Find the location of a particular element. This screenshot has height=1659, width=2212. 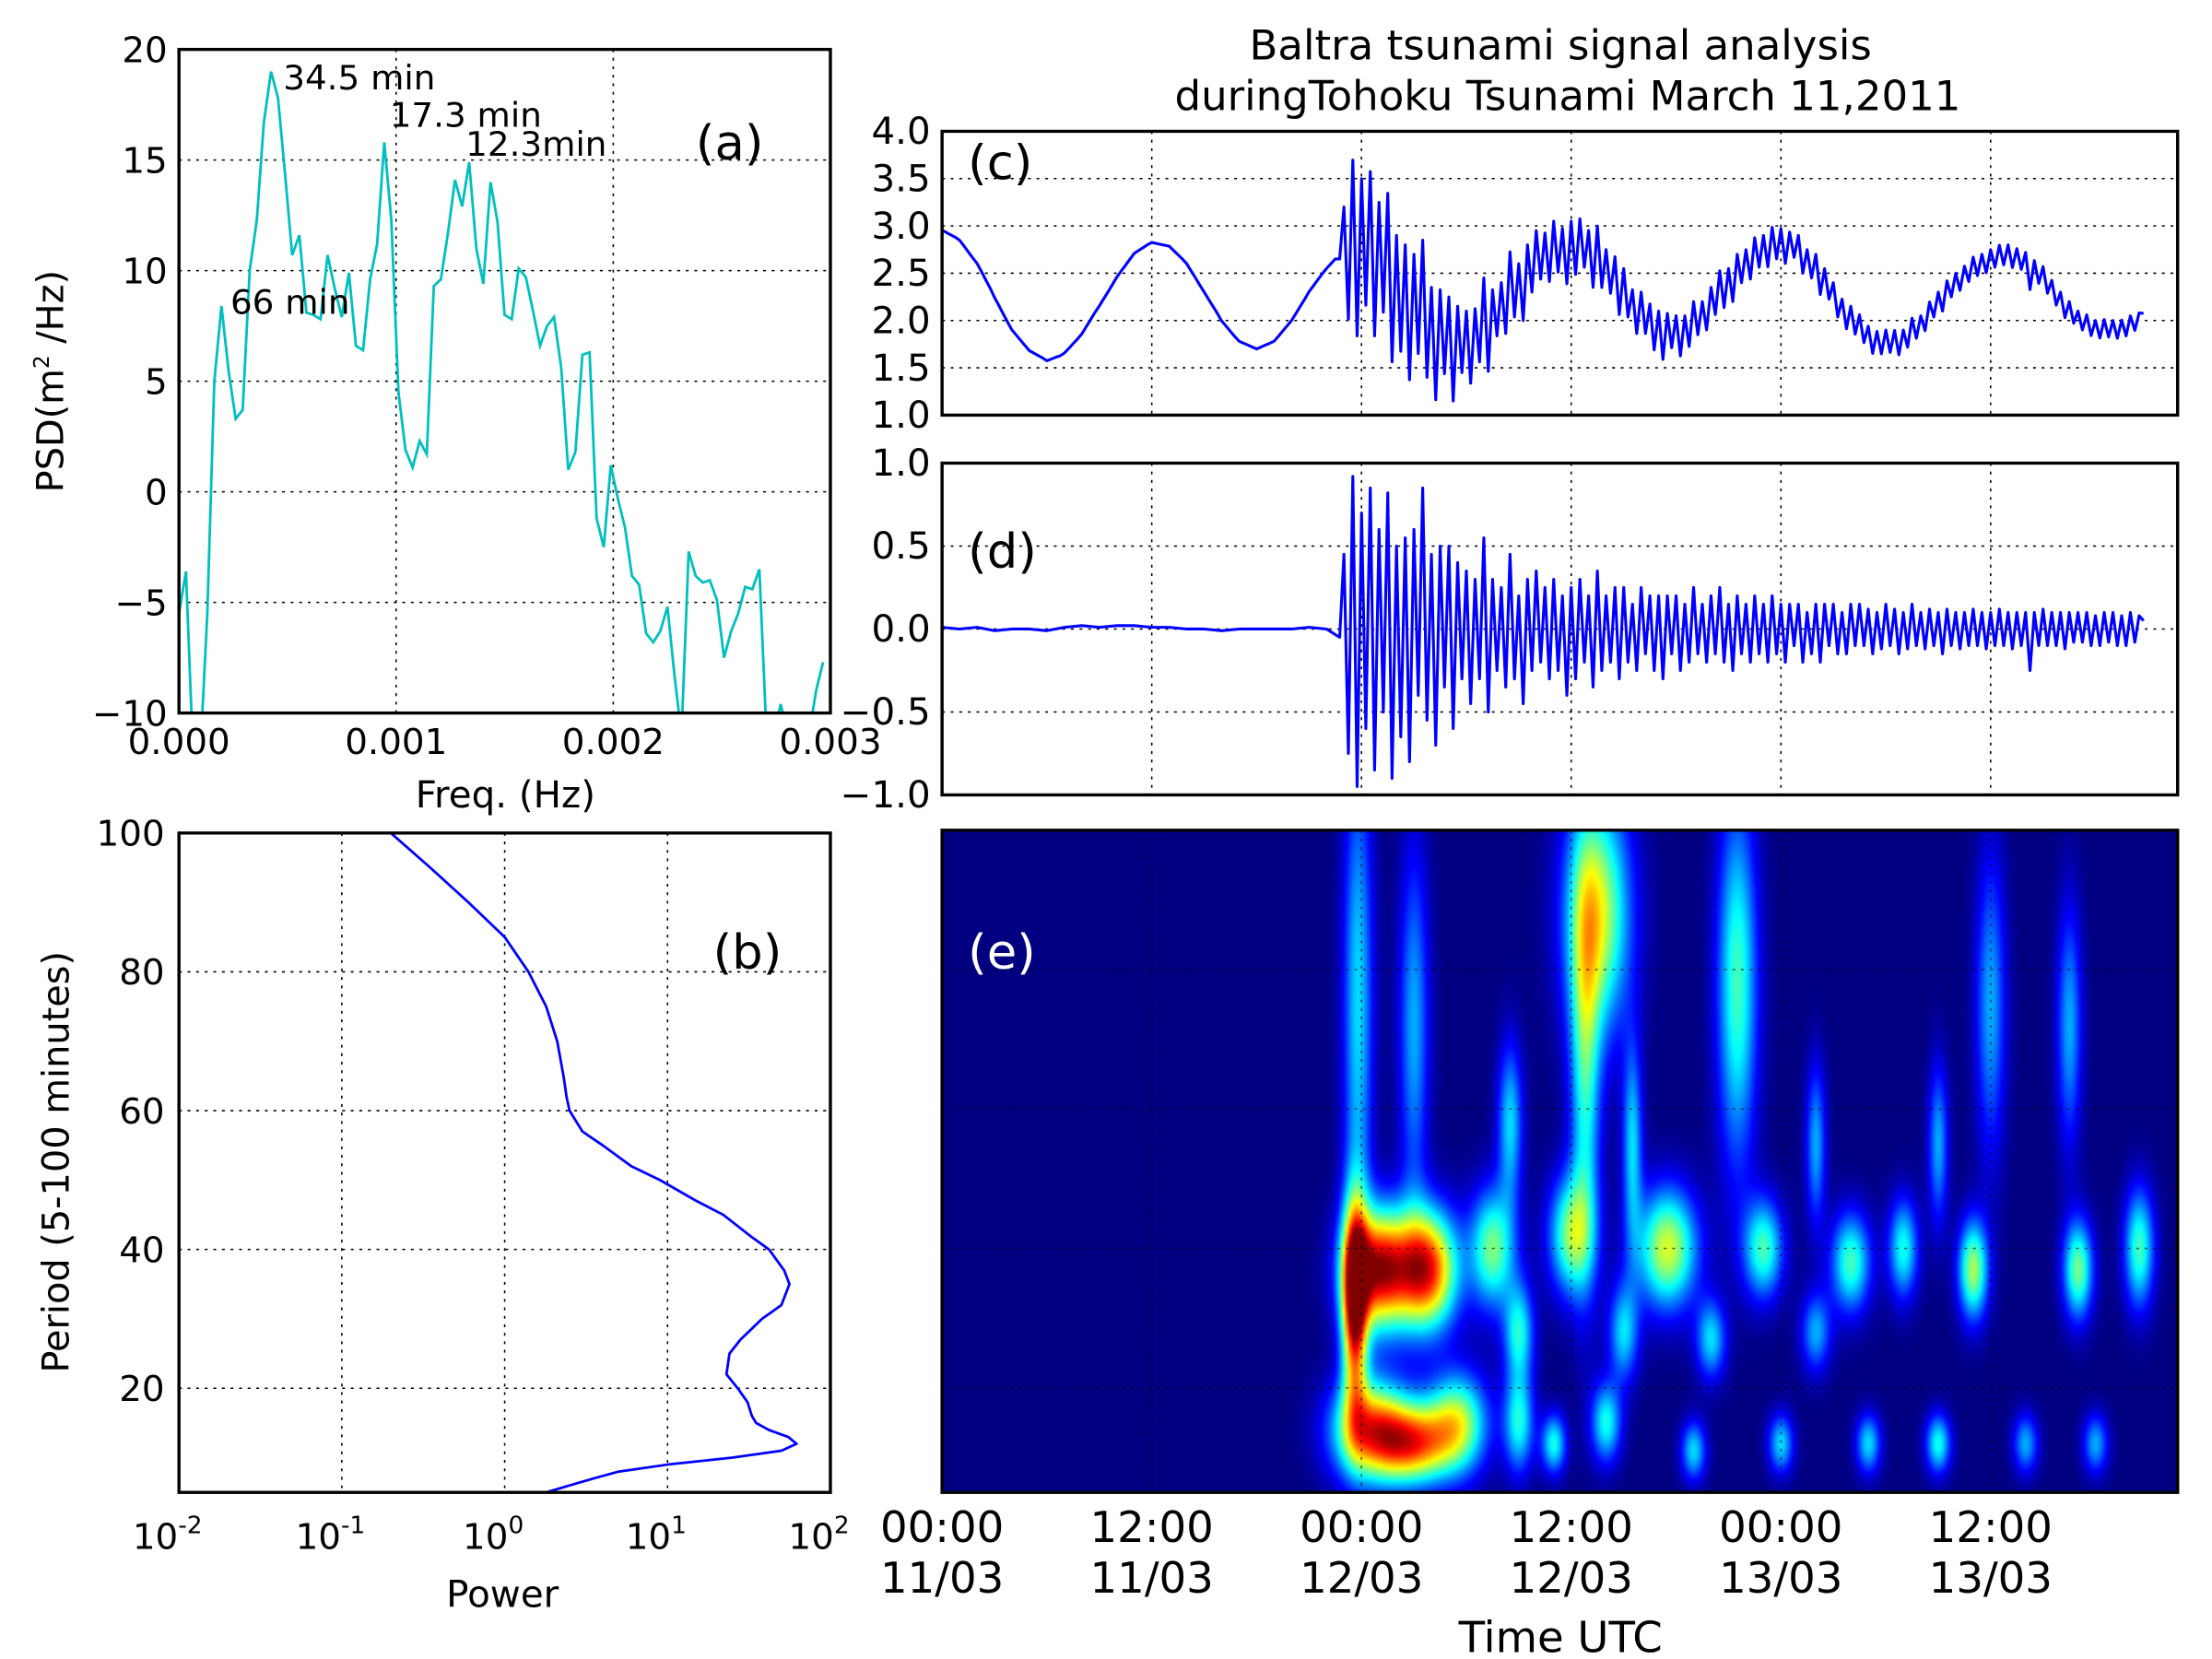

panel-c-ytick-label: 1.5 is located at coordinates (900, 368).